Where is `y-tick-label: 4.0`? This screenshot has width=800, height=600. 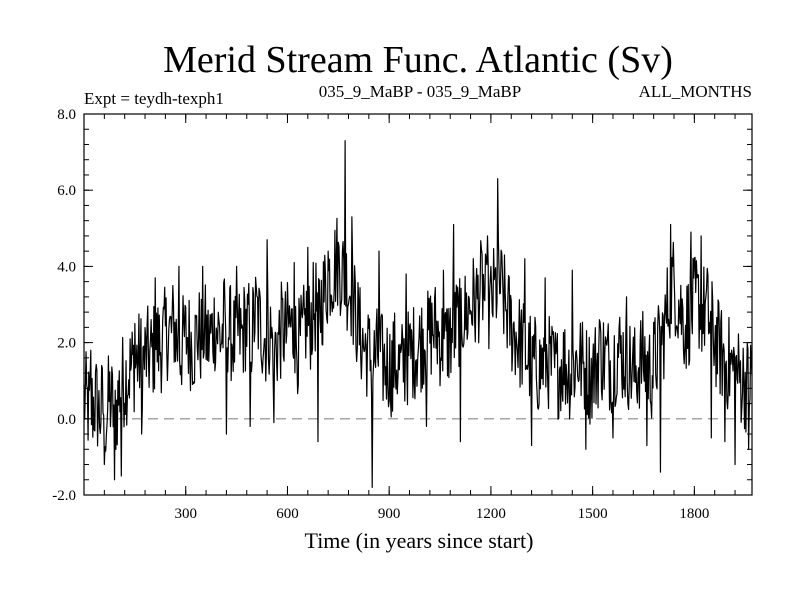
y-tick-label: 4.0 is located at coordinates (66, 267).